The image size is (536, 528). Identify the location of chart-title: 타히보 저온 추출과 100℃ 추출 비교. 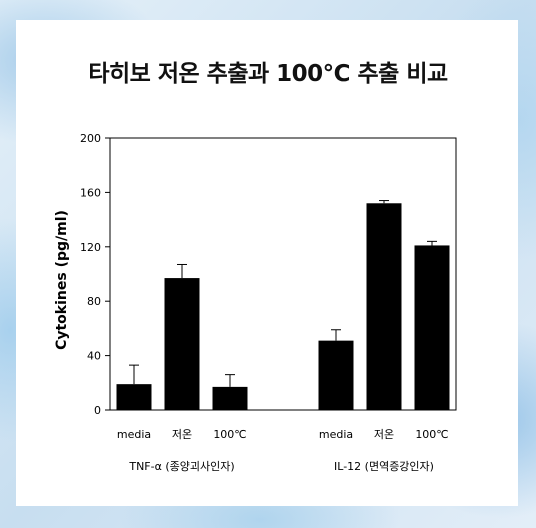
(268, 74).